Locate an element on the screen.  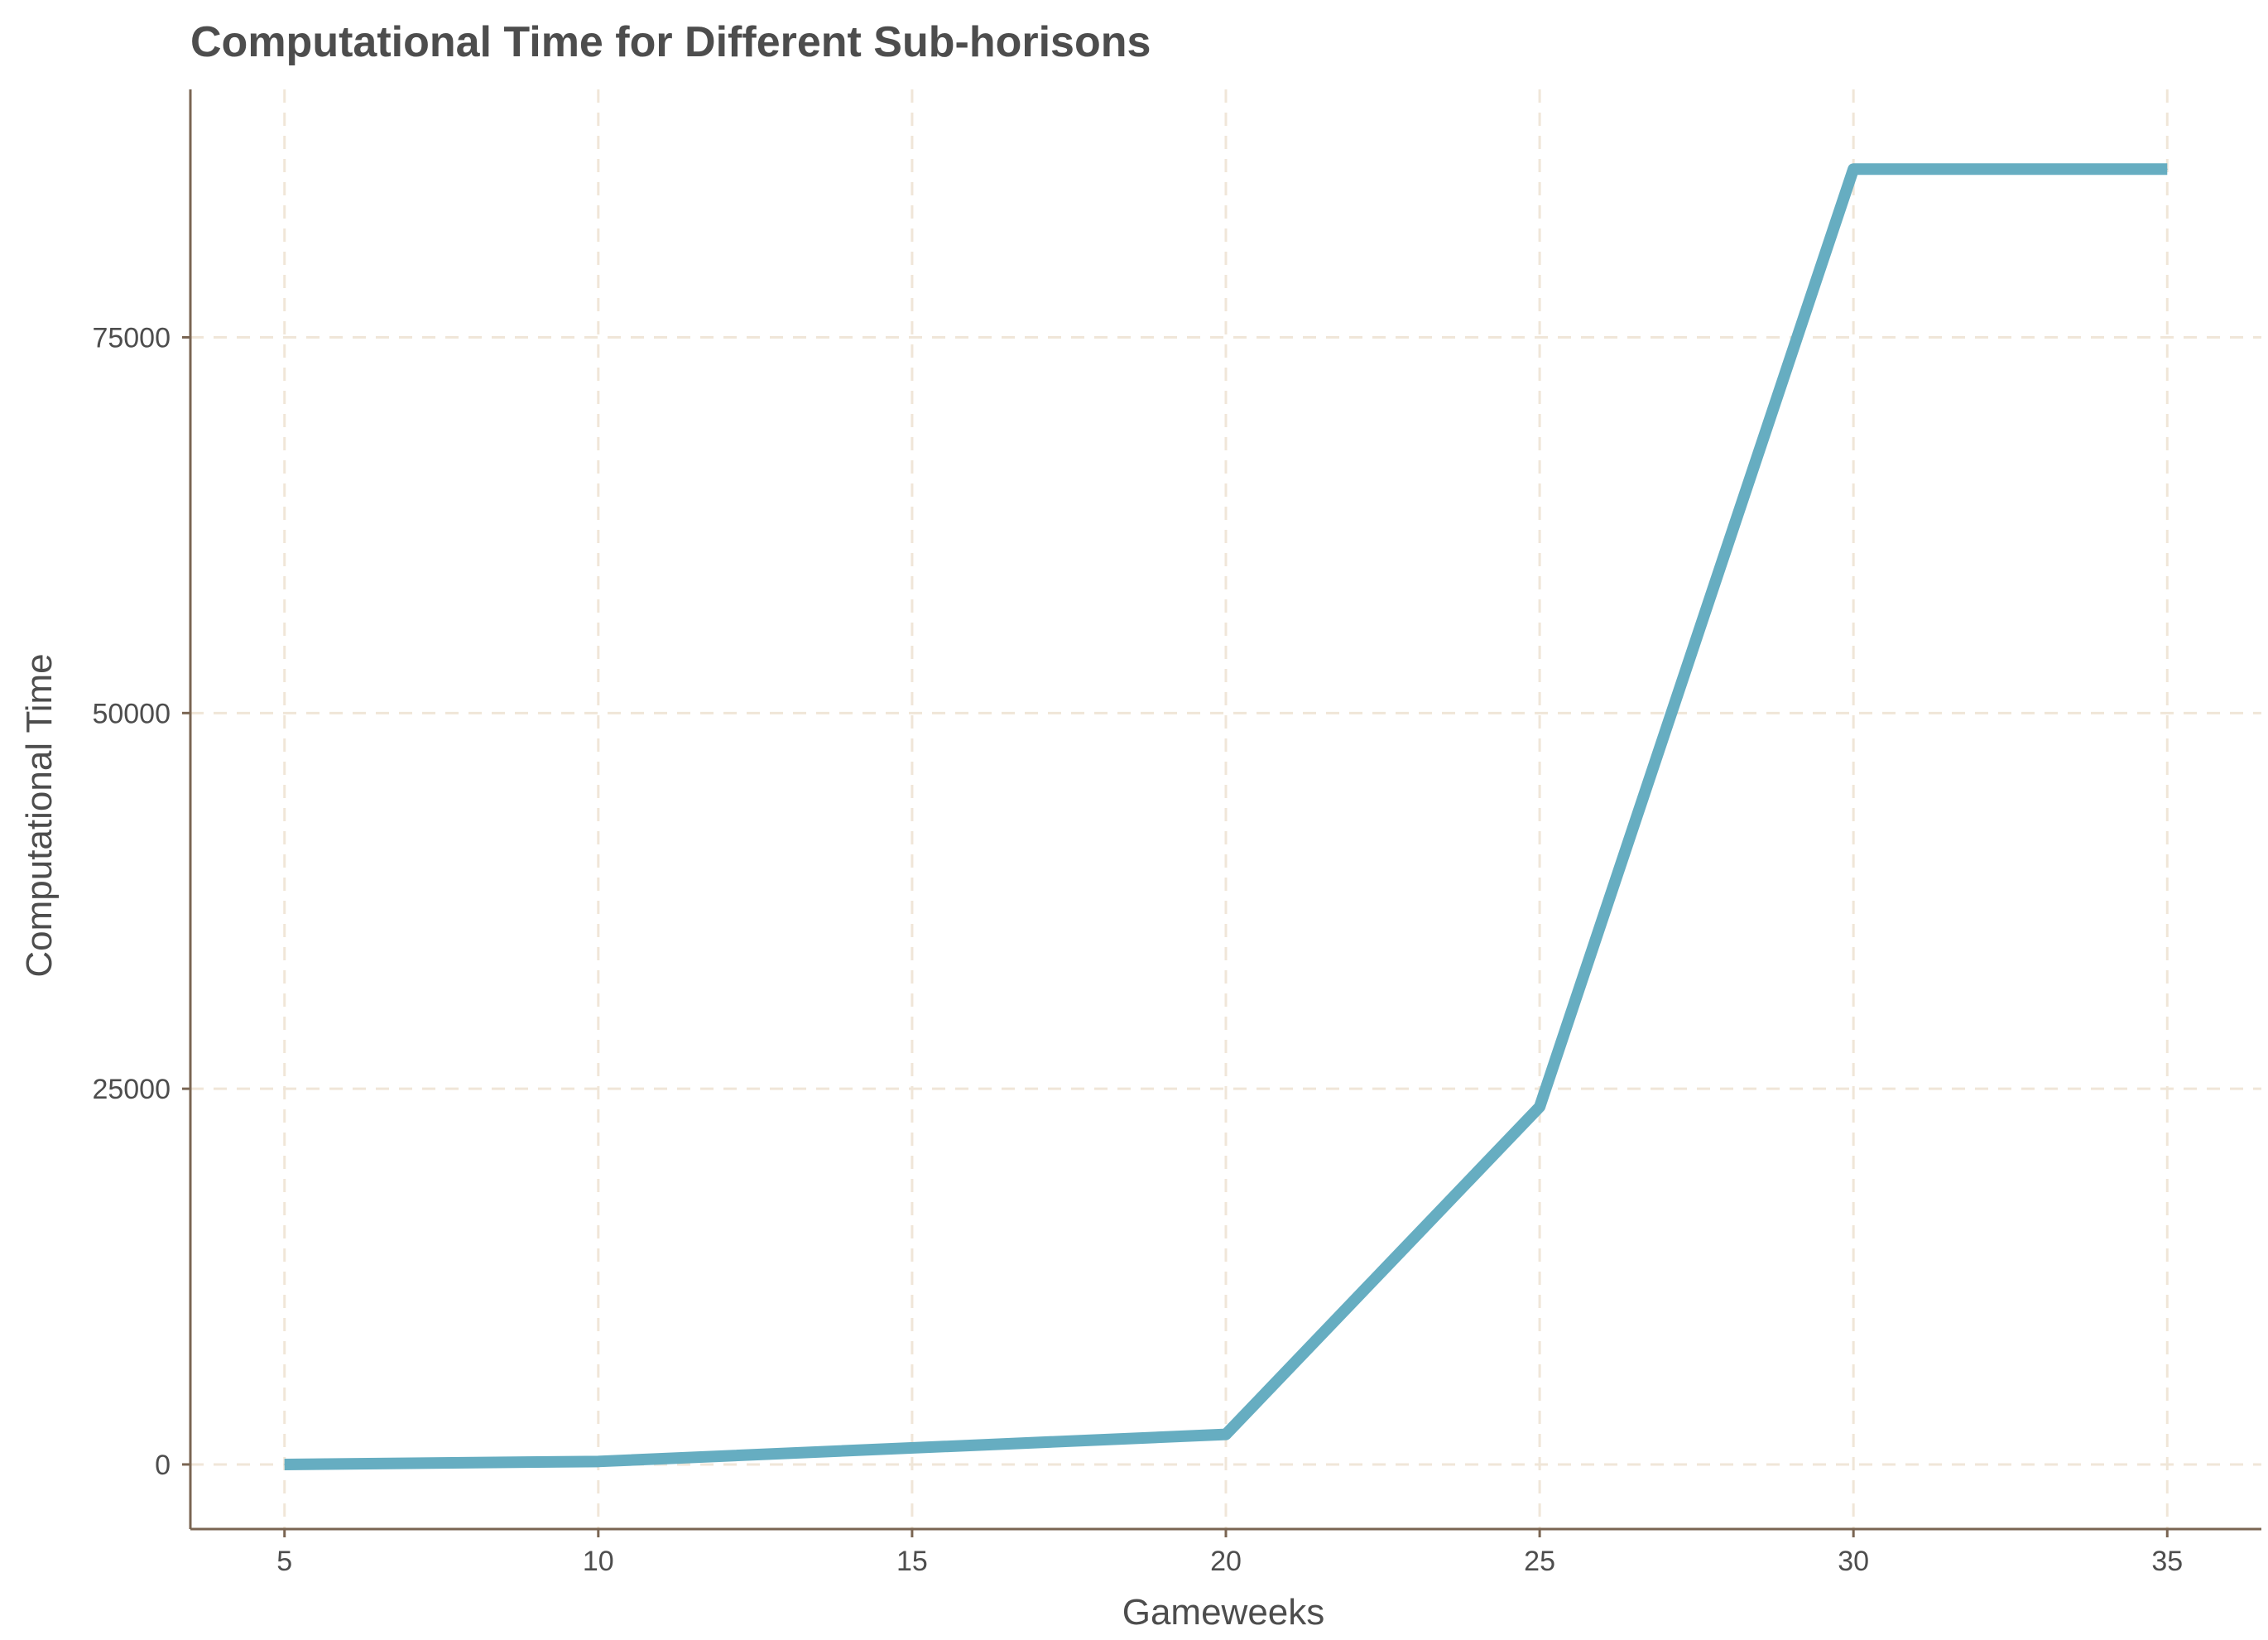
y-tick-label: 25000 is located at coordinates (132, 1089).